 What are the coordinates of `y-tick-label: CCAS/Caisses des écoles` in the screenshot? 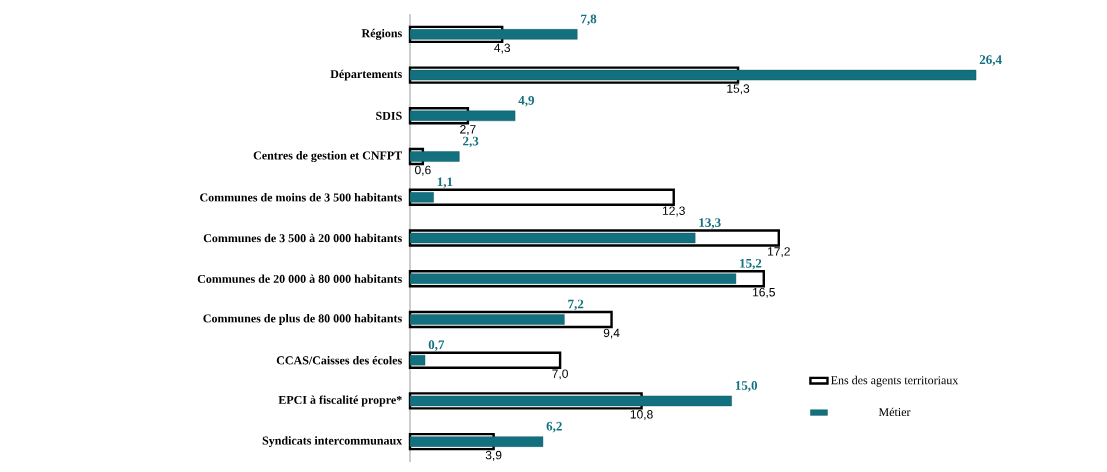 It's located at (339, 360).